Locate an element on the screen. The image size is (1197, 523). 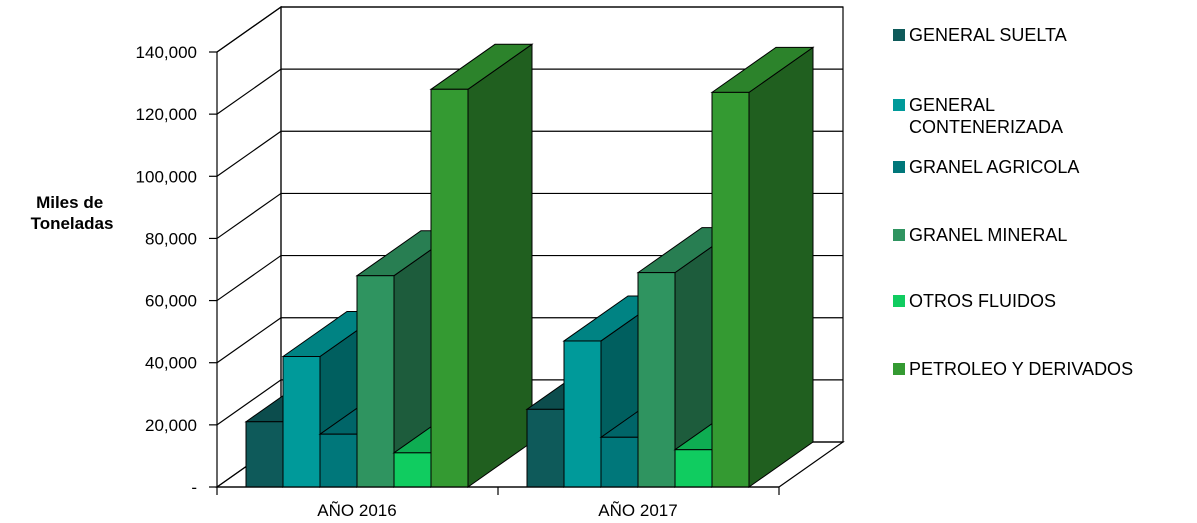
legend-item: GRANEL MINERAL is located at coordinates (980, 235).